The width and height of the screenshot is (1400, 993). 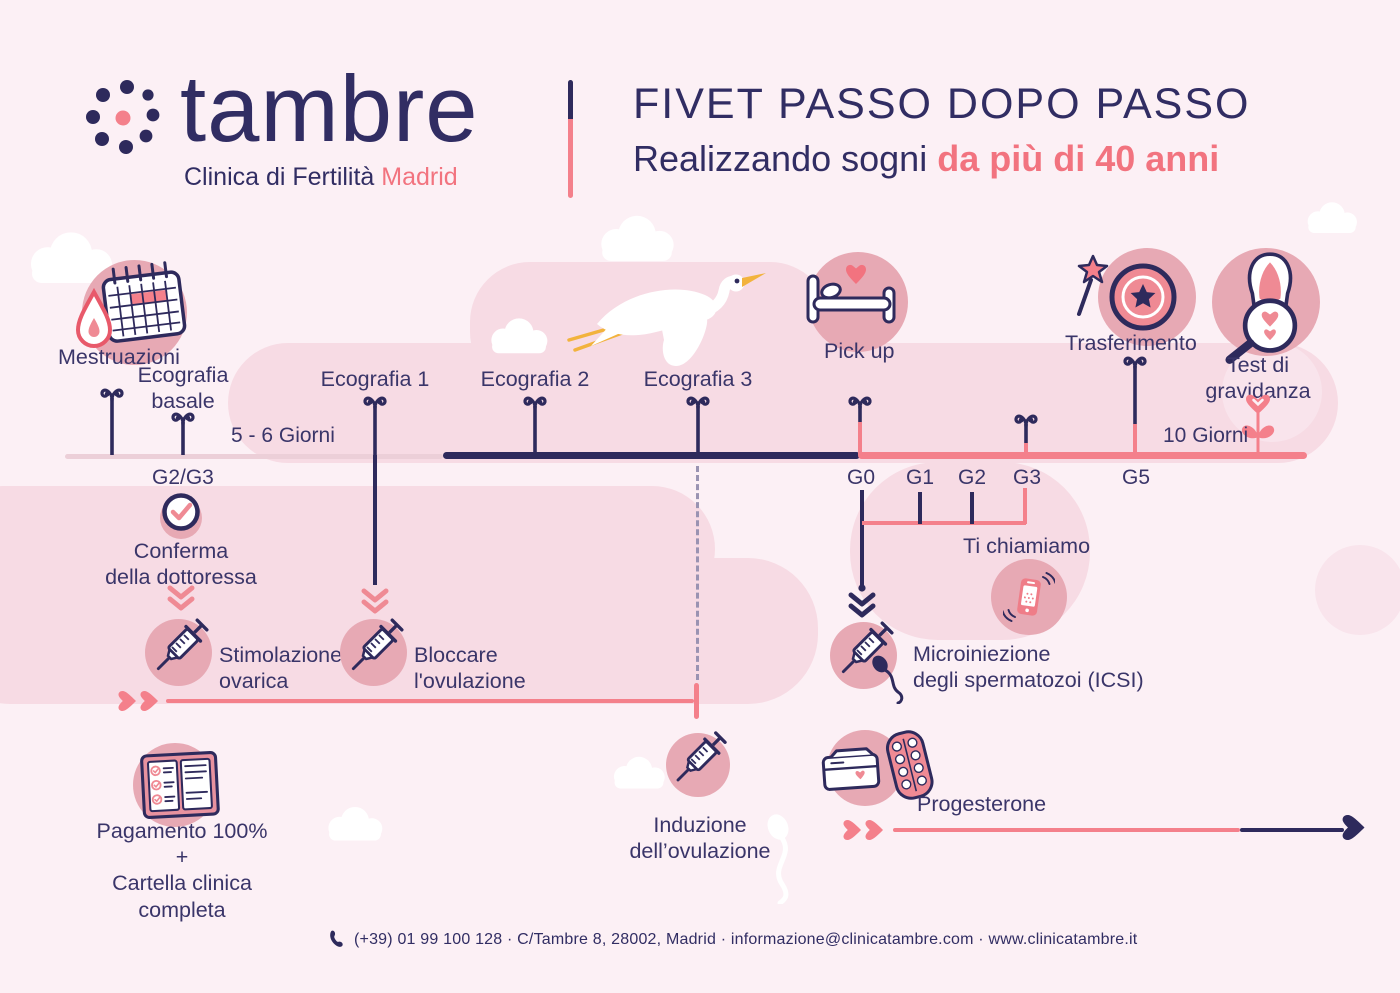 I want to click on milestone-label-ecografia-basale: Ecografia basale, so click(x=183, y=388).